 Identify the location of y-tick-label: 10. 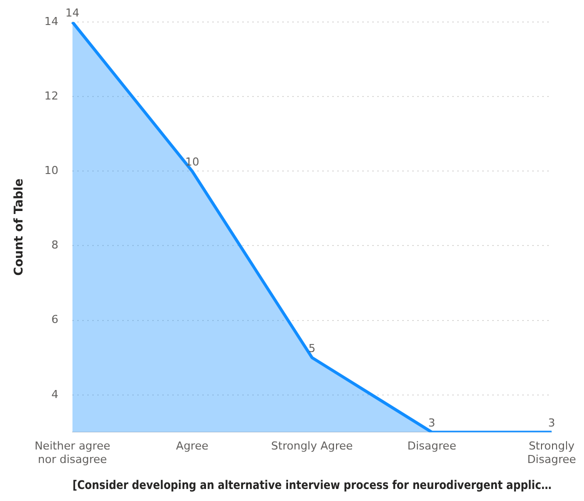
(51, 171).